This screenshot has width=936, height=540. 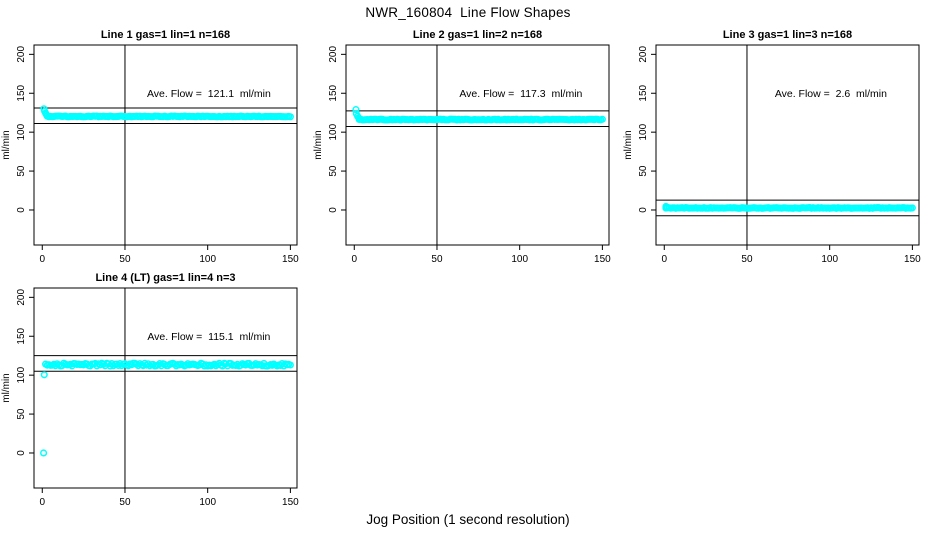 I want to click on ave-flow-annotation: Ave. Flow = 117.3 ml/min, so click(x=520, y=94).